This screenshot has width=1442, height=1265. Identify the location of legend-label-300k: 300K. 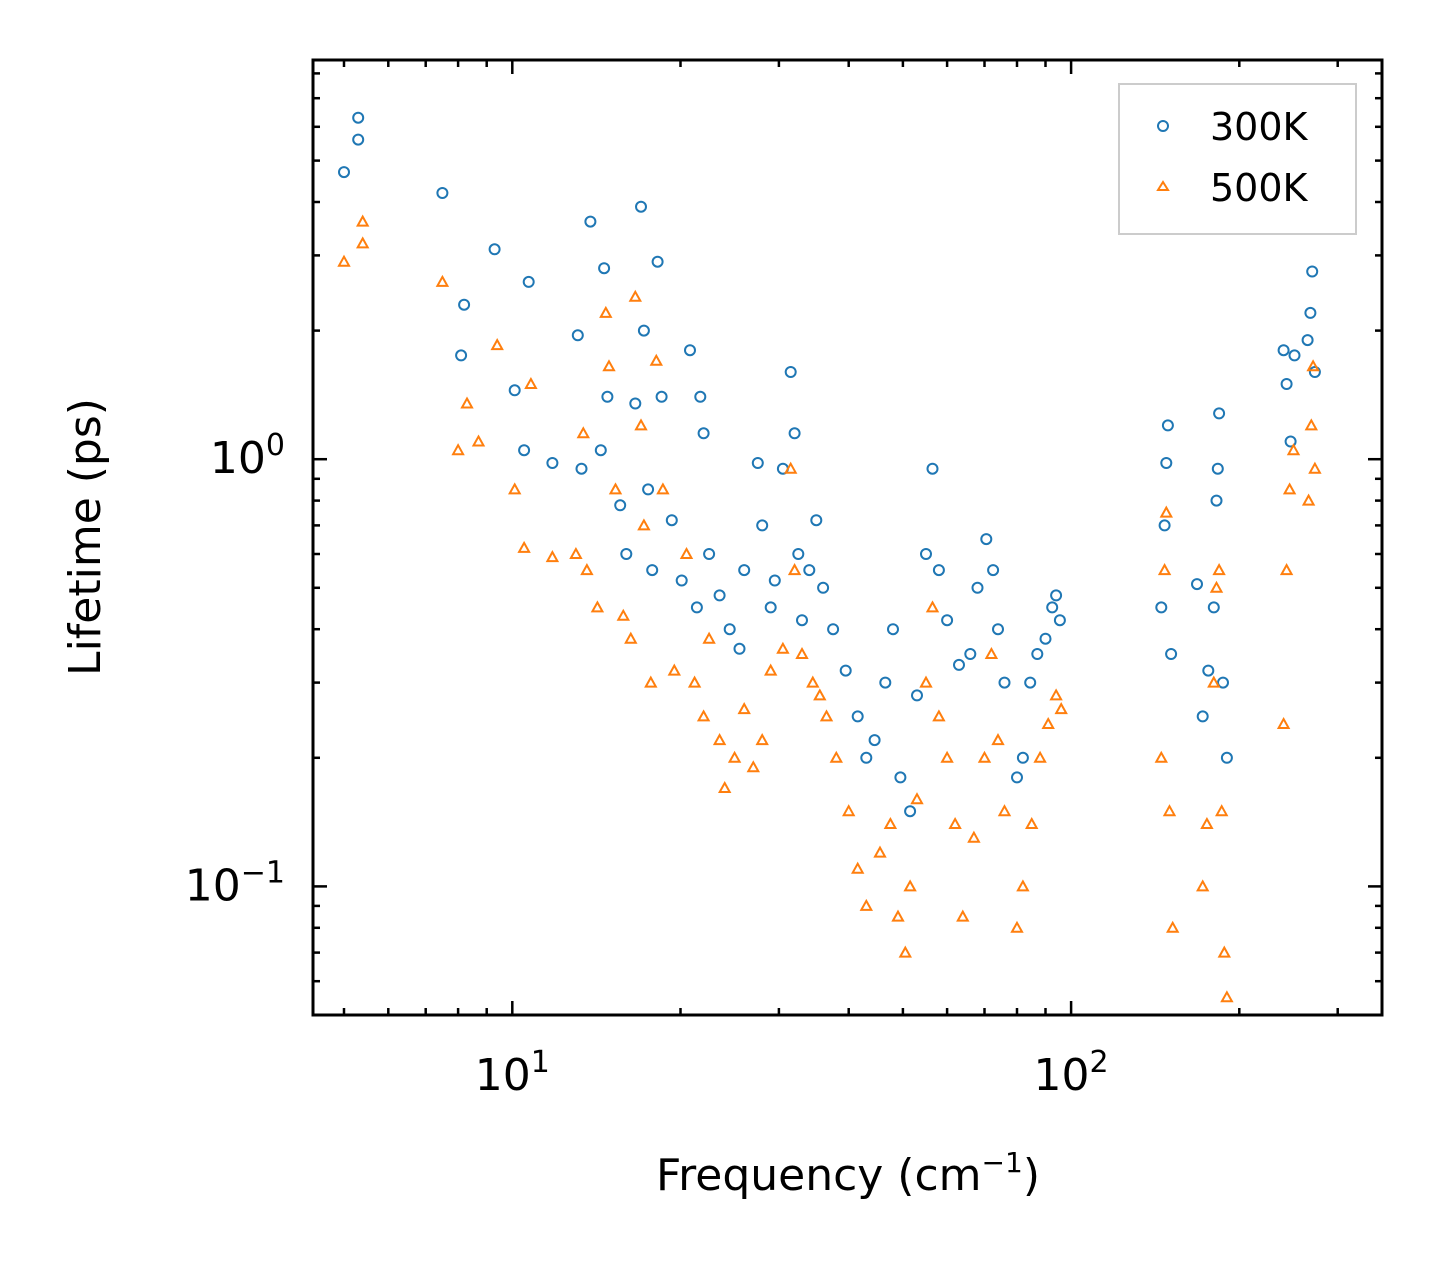
(1259, 127).